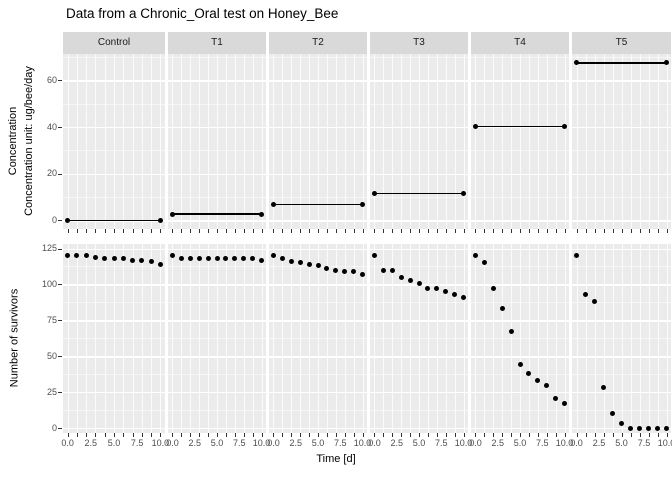 The width and height of the screenshot is (672, 480). What do you see at coordinates (217, 42) in the screenshot?
I see `facet-strip: T1` at bounding box center [217, 42].